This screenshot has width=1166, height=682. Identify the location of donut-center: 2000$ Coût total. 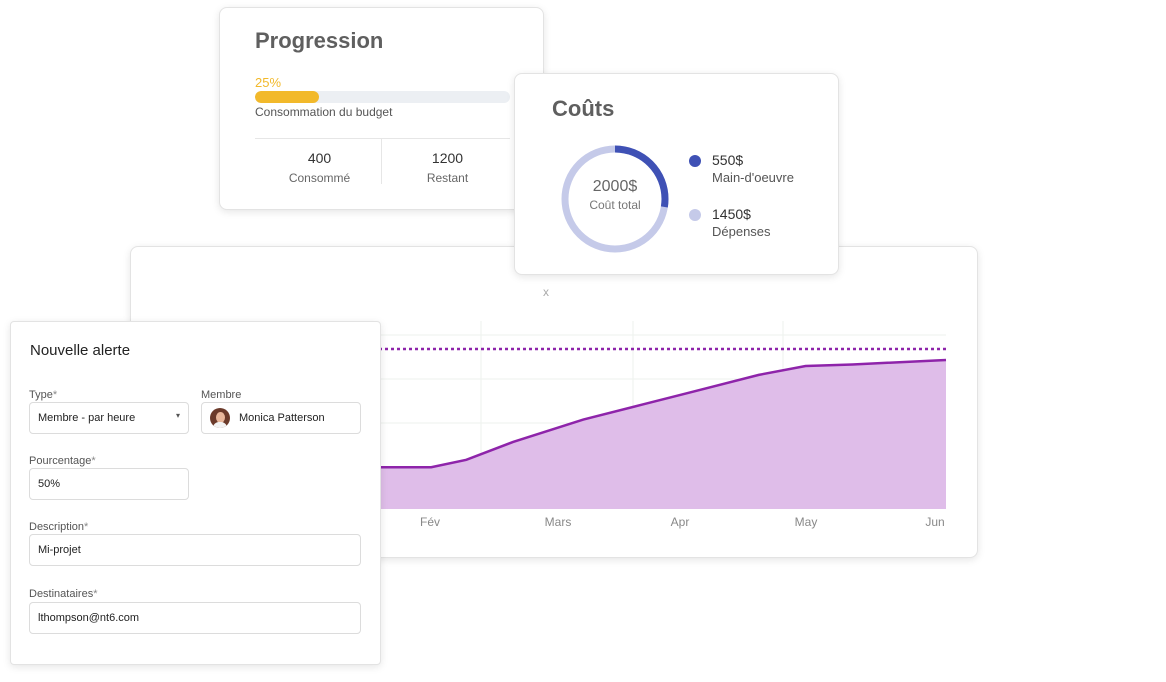
(615, 195).